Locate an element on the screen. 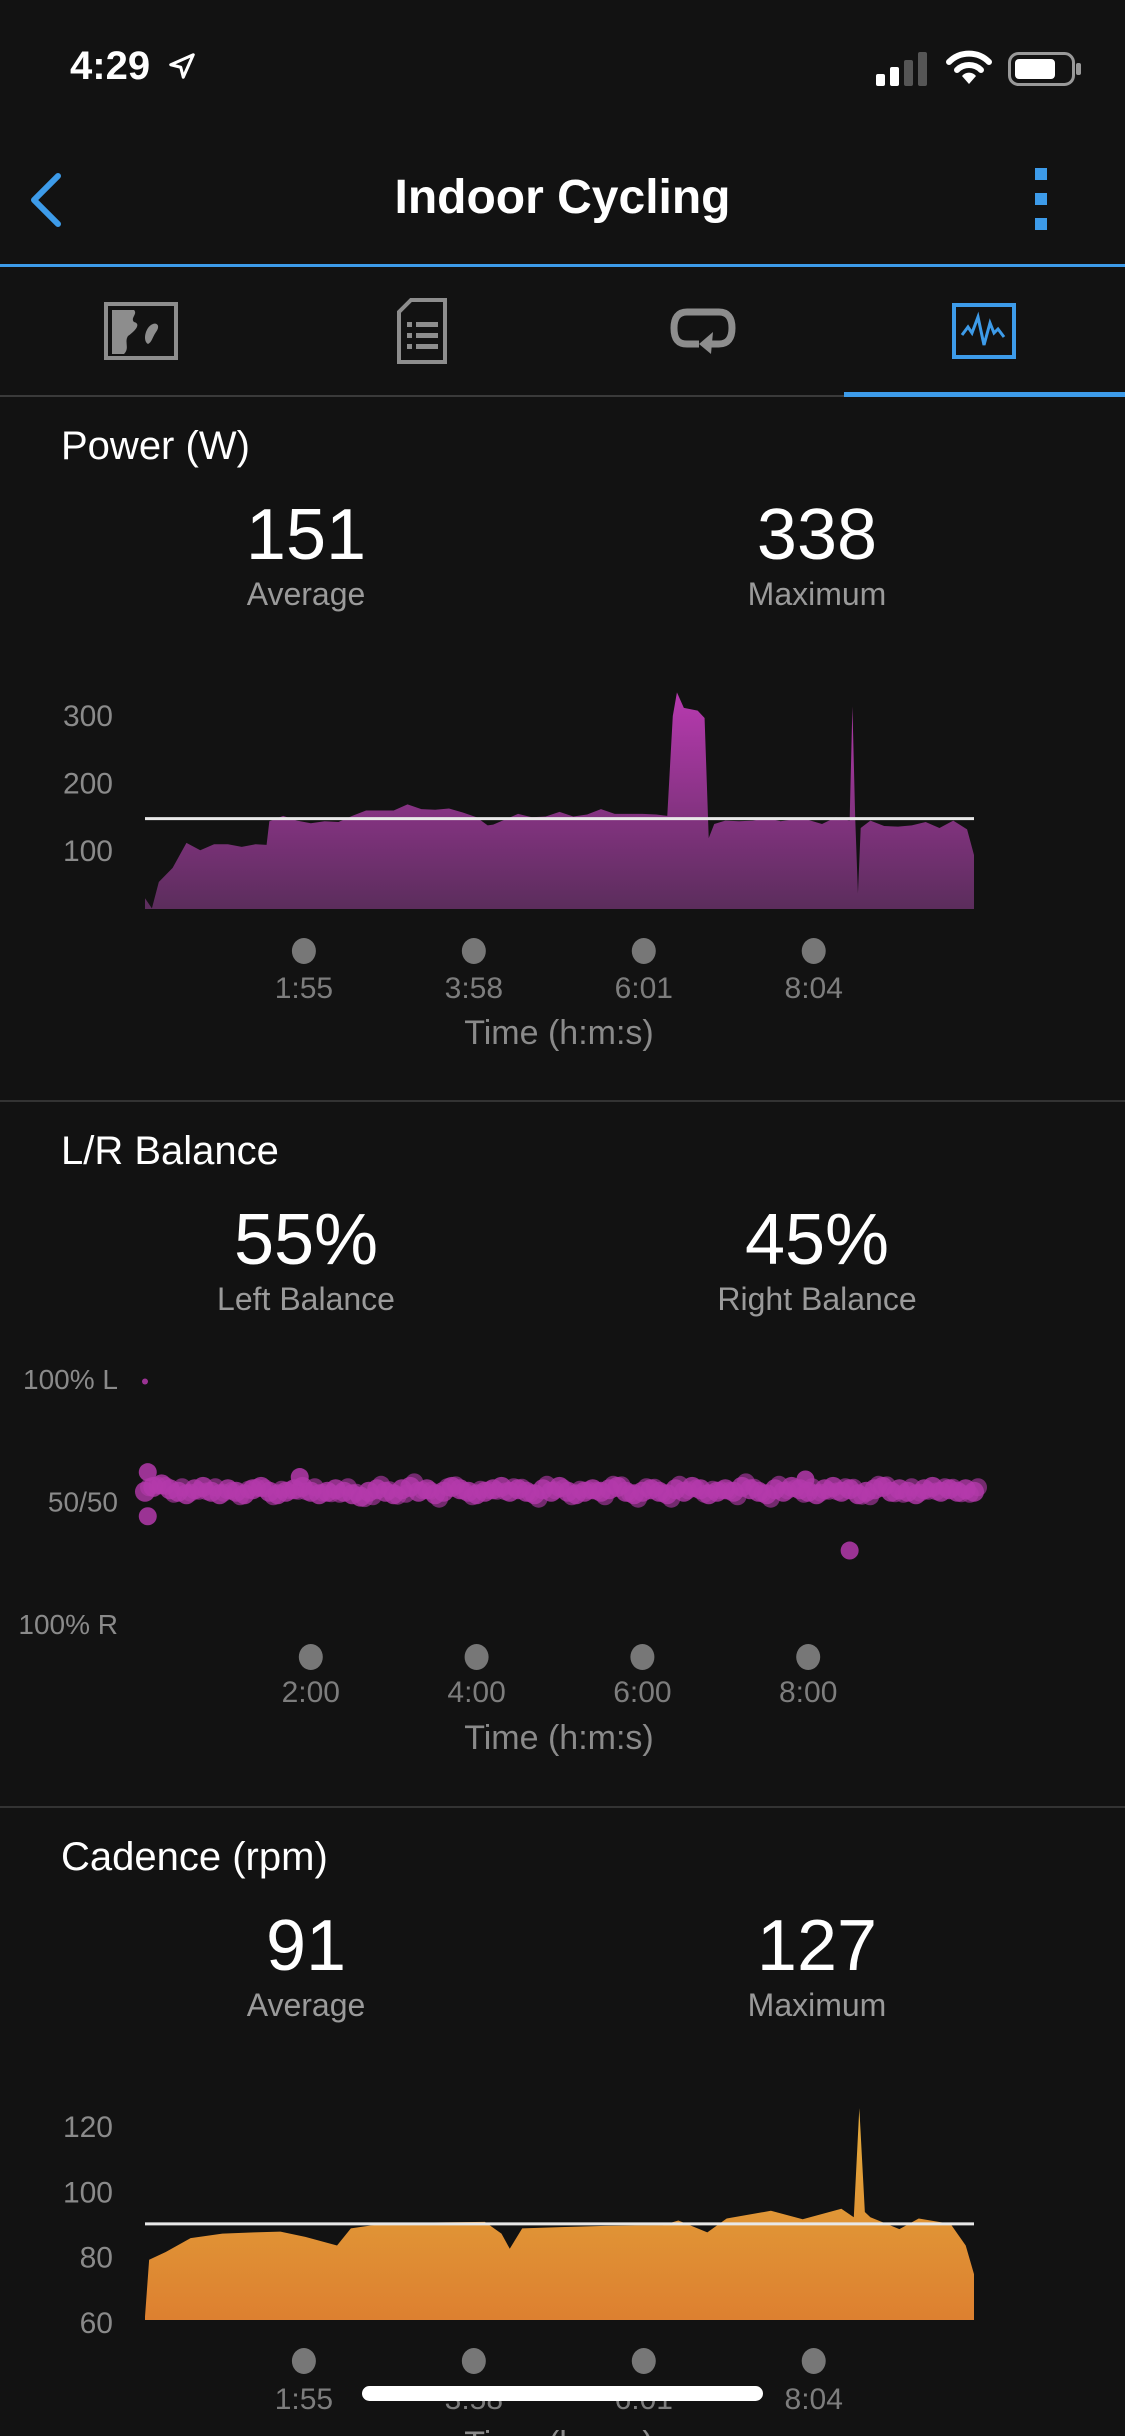  cadence-maximum-value: 127 is located at coordinates (817, 1946).